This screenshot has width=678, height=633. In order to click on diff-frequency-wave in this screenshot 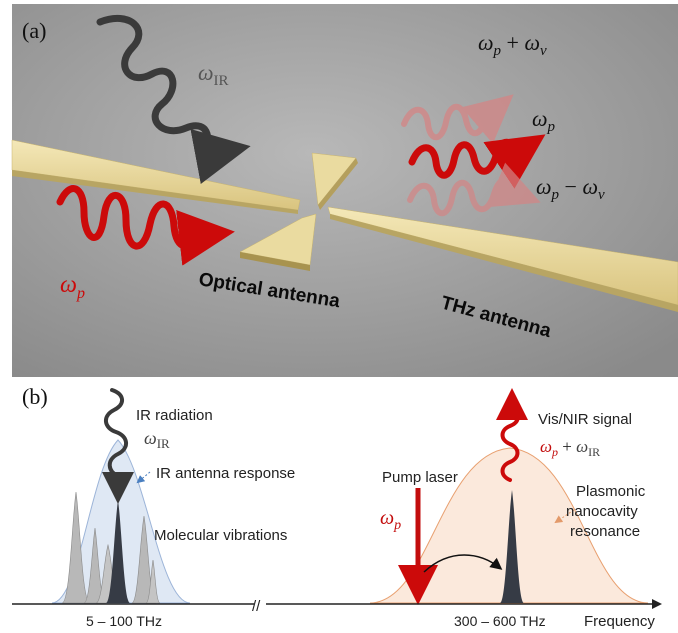, I will do `click(474, 189)`.